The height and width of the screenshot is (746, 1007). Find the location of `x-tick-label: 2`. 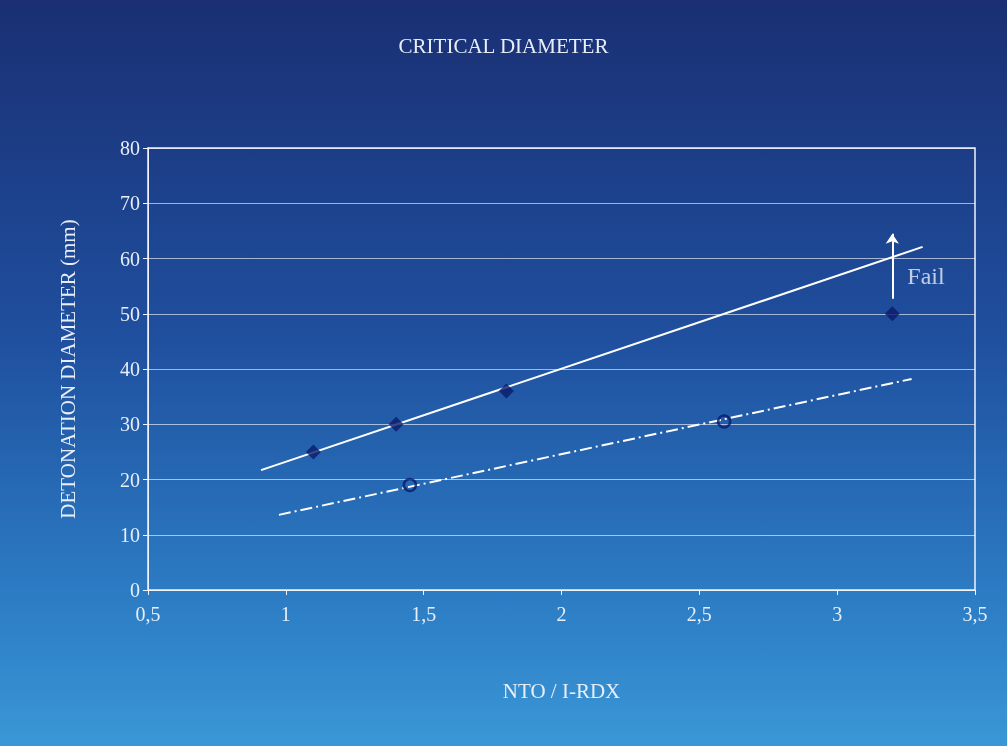

x-tick-label: 2 is located at coordinates (561, 614).